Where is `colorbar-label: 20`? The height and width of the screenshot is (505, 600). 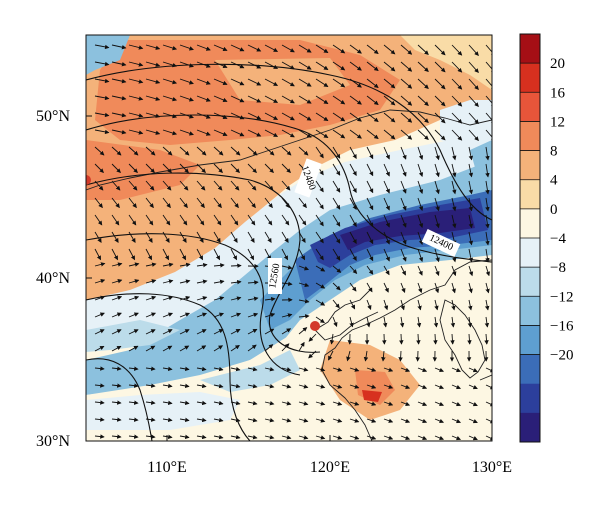 colorbar-label: 20 is located at coordinates (557, 64).